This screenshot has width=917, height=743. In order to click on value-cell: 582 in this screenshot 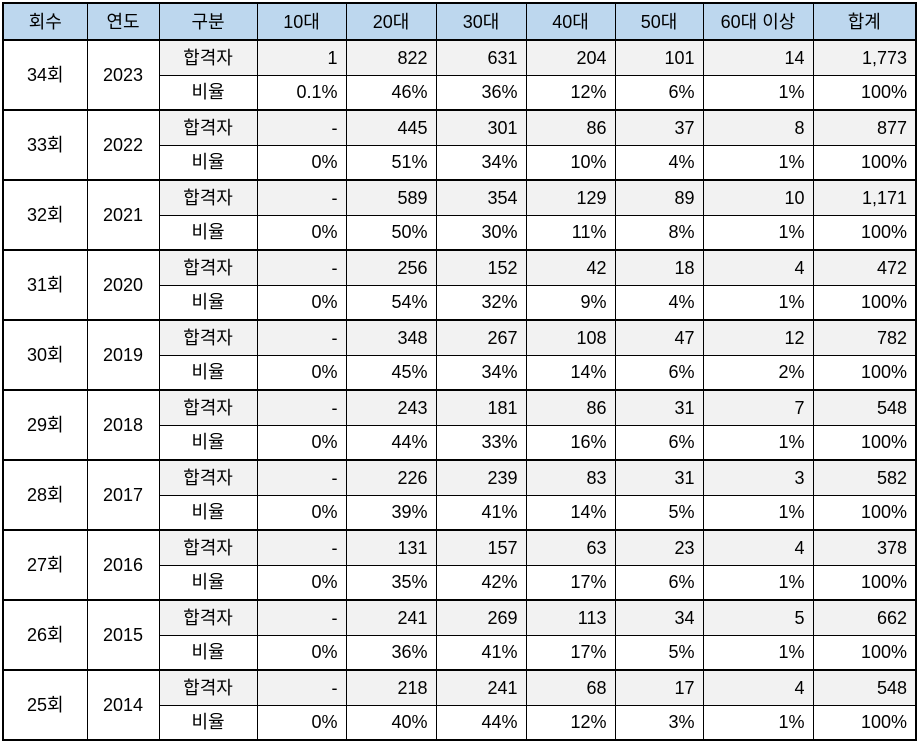, I will do `click(864, 477)`.